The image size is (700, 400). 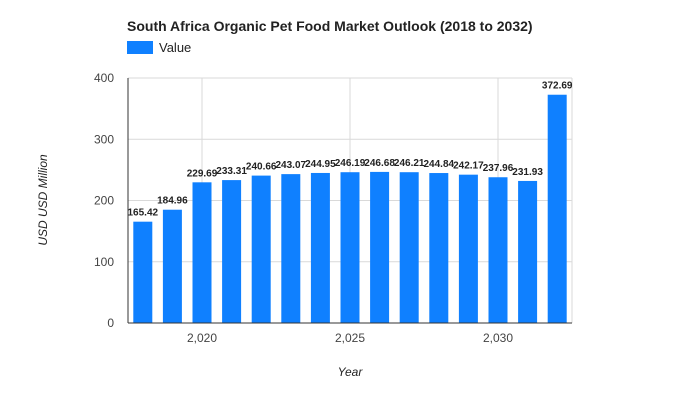 What do you see at coordinates (379, 163) in the screenshot?
I see `bar-value-label: 246.68` at bounding box center [379, 163].